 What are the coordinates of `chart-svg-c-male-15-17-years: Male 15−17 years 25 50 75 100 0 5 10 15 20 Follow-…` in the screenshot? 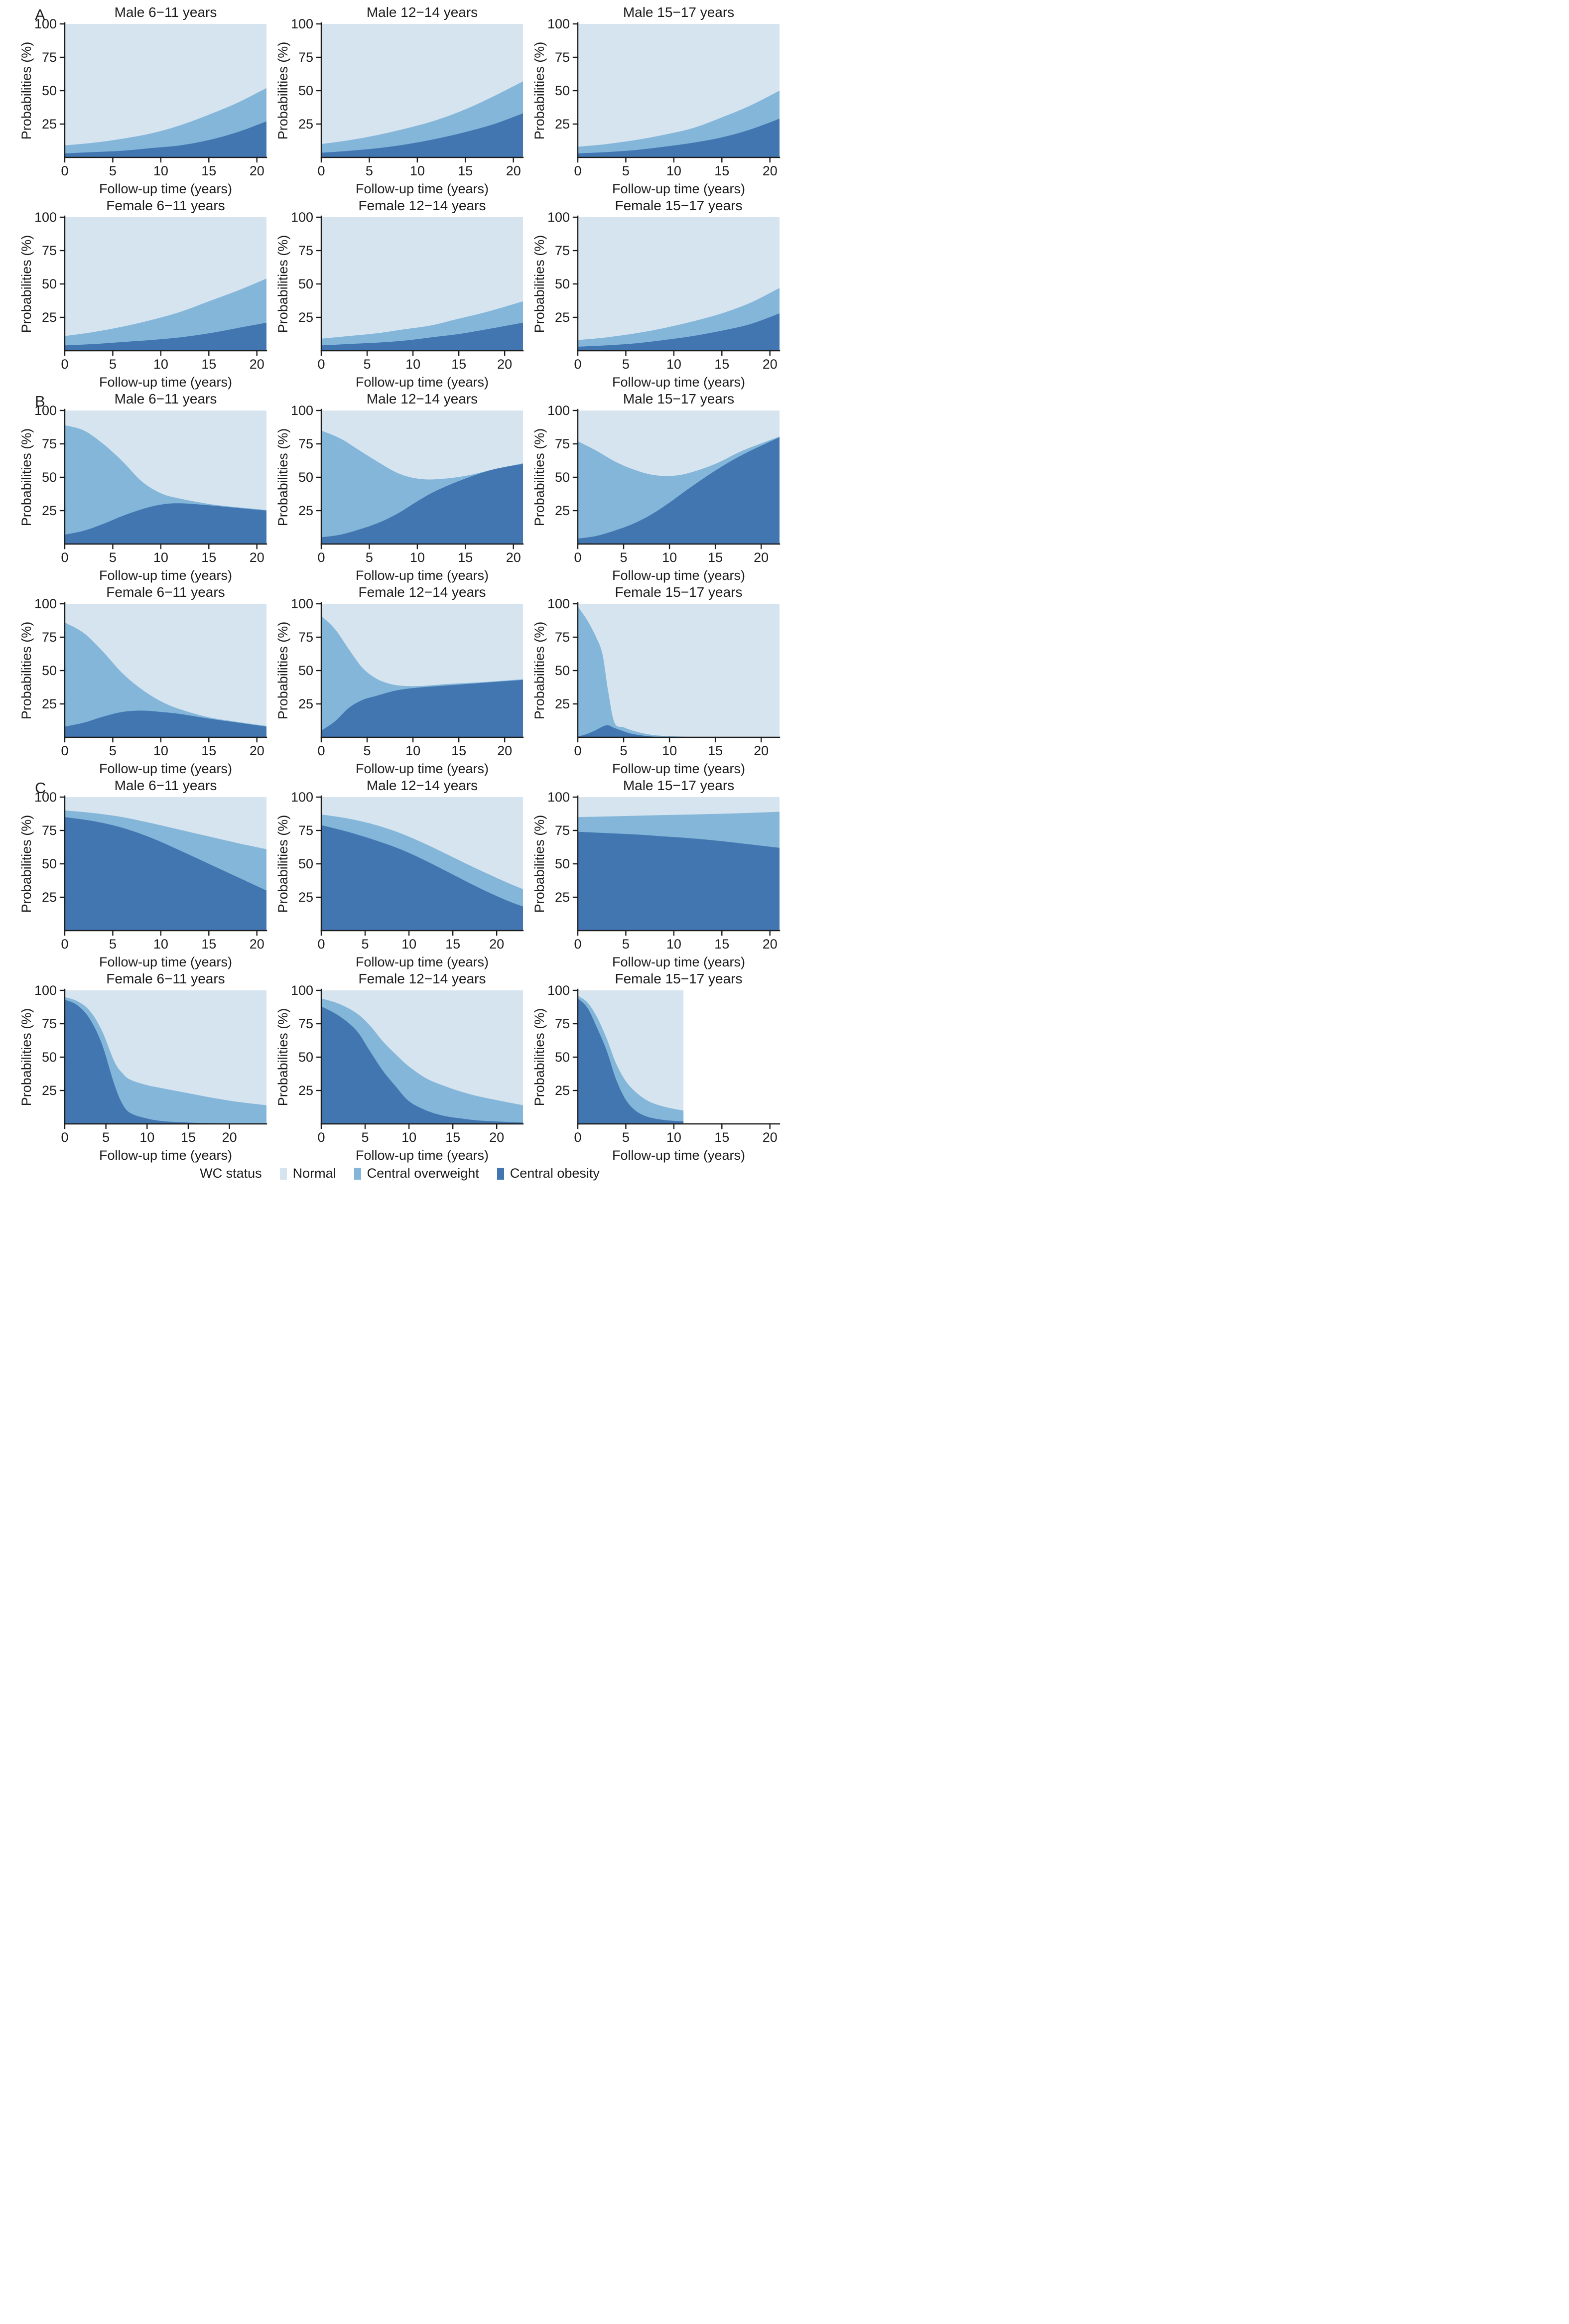 It's located at (656, 873).